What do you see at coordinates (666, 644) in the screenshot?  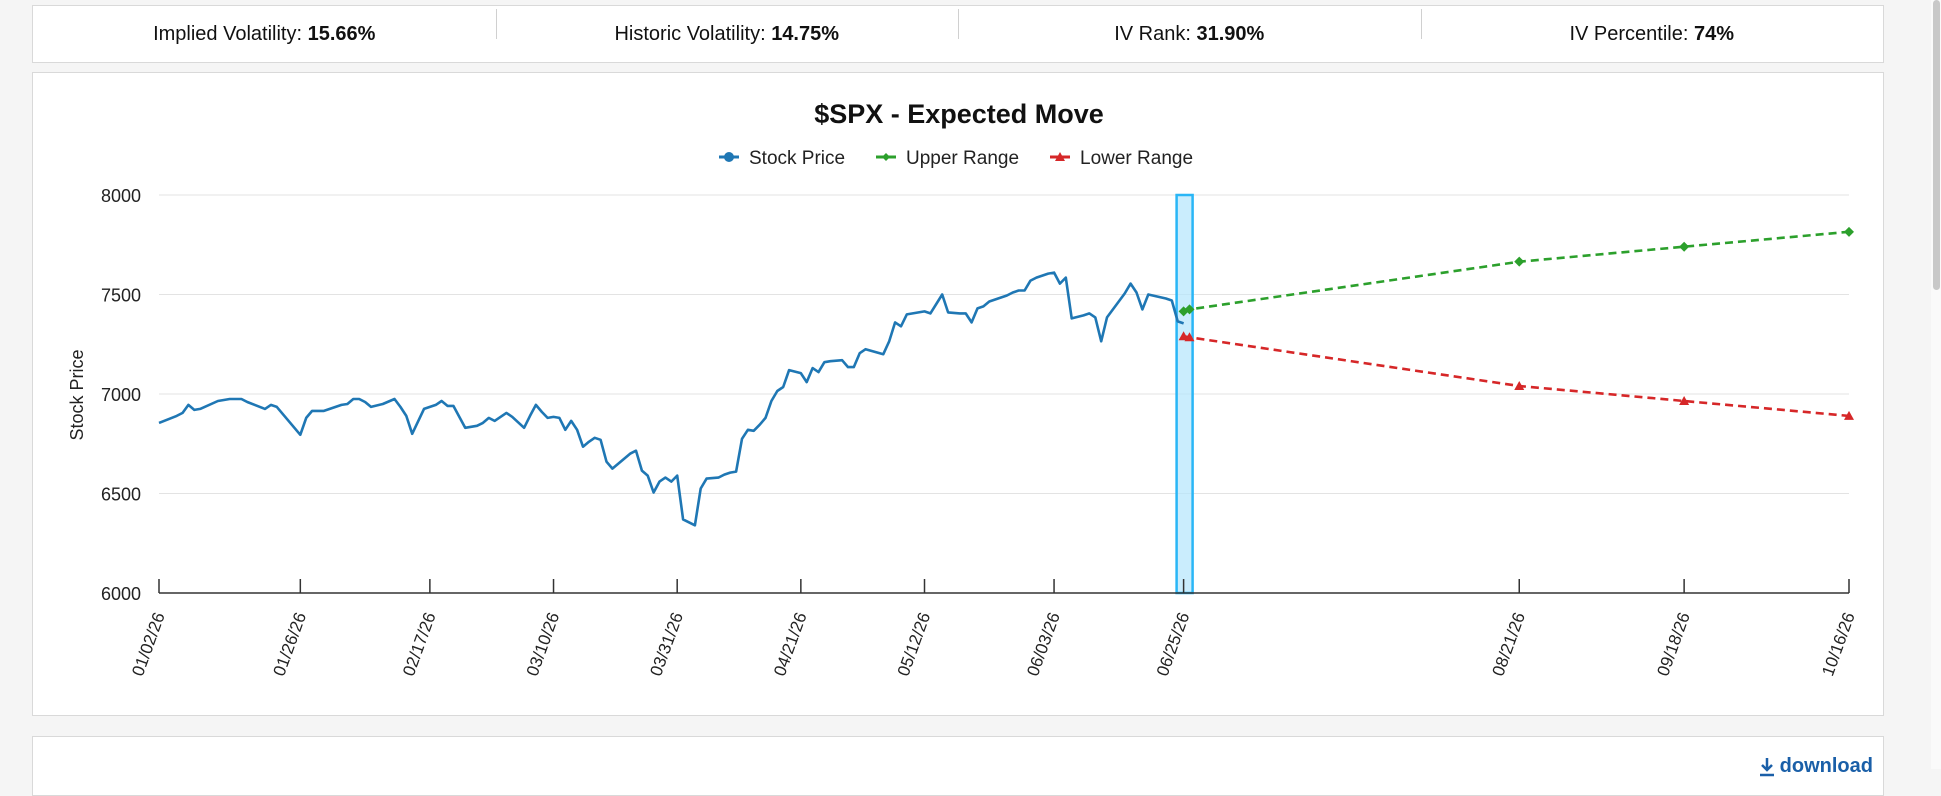 I see `x-tick-label: 03/31/26` at bounding box center [666, 644].